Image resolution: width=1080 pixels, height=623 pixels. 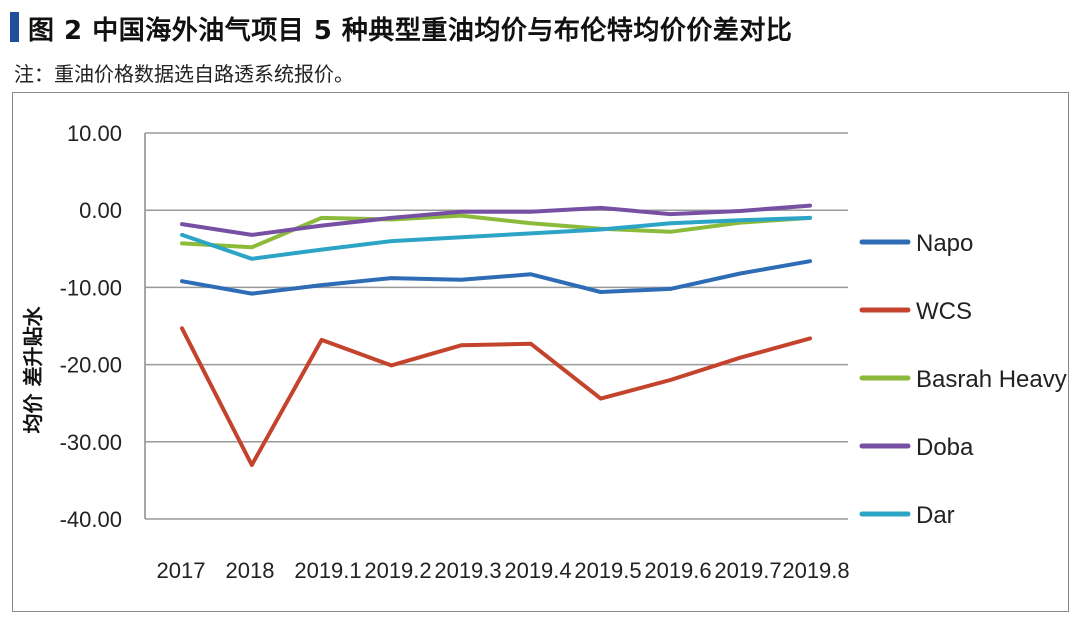 I want to click on figure-title: 图 2 中国海外油气项目 5 种典型重油均价与布伦特均价价差对比, so click(x=410, y=31).